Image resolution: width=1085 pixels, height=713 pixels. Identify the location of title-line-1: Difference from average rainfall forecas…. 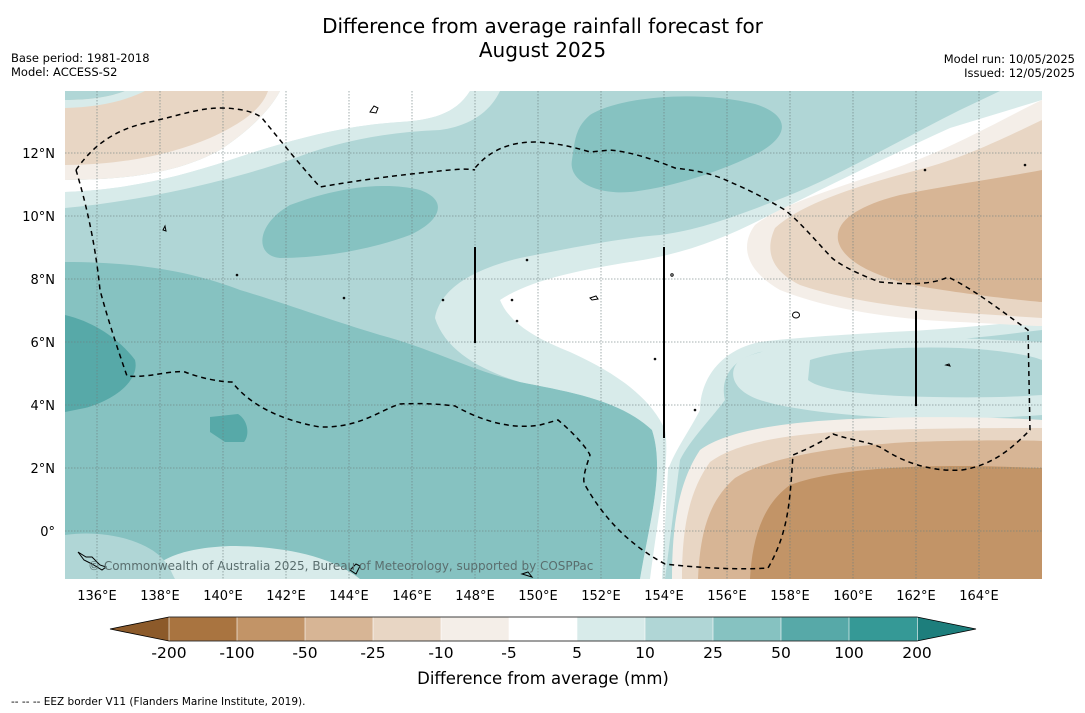
(542, 26).